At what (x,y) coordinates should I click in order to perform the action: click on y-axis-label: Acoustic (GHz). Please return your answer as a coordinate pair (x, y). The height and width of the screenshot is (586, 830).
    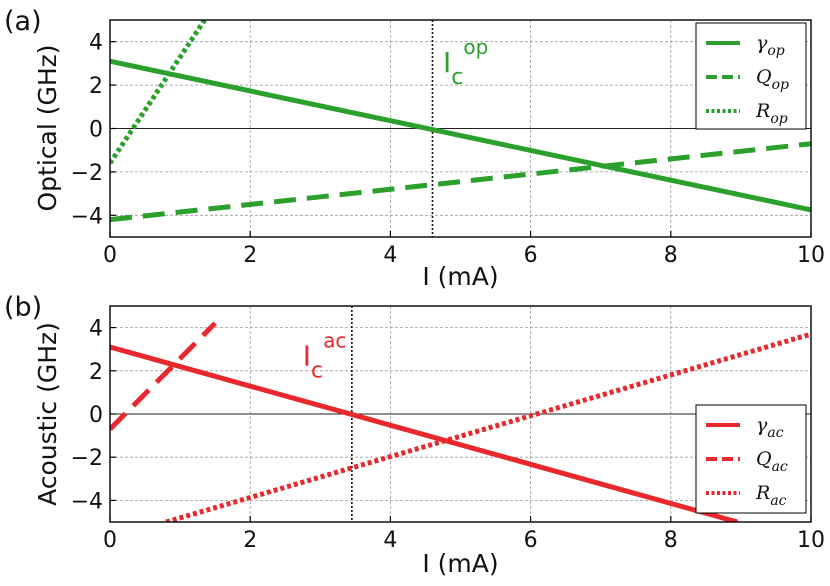
    Looking at the image, I should click on (47, 414).